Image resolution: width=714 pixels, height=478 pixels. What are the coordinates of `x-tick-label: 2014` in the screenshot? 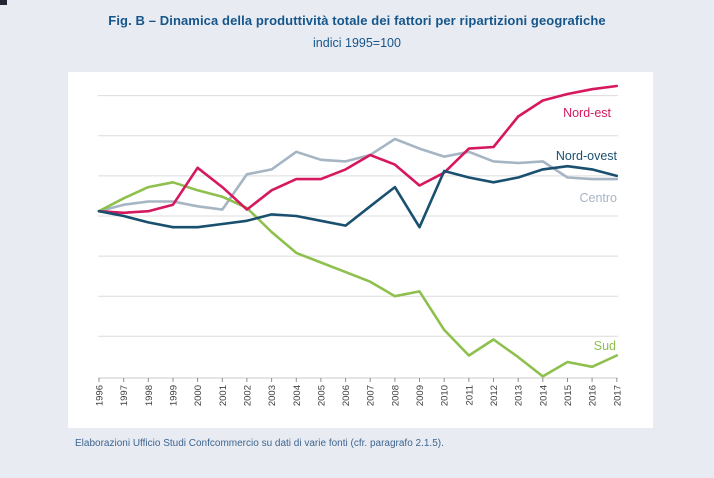 It's located at (543, 395).